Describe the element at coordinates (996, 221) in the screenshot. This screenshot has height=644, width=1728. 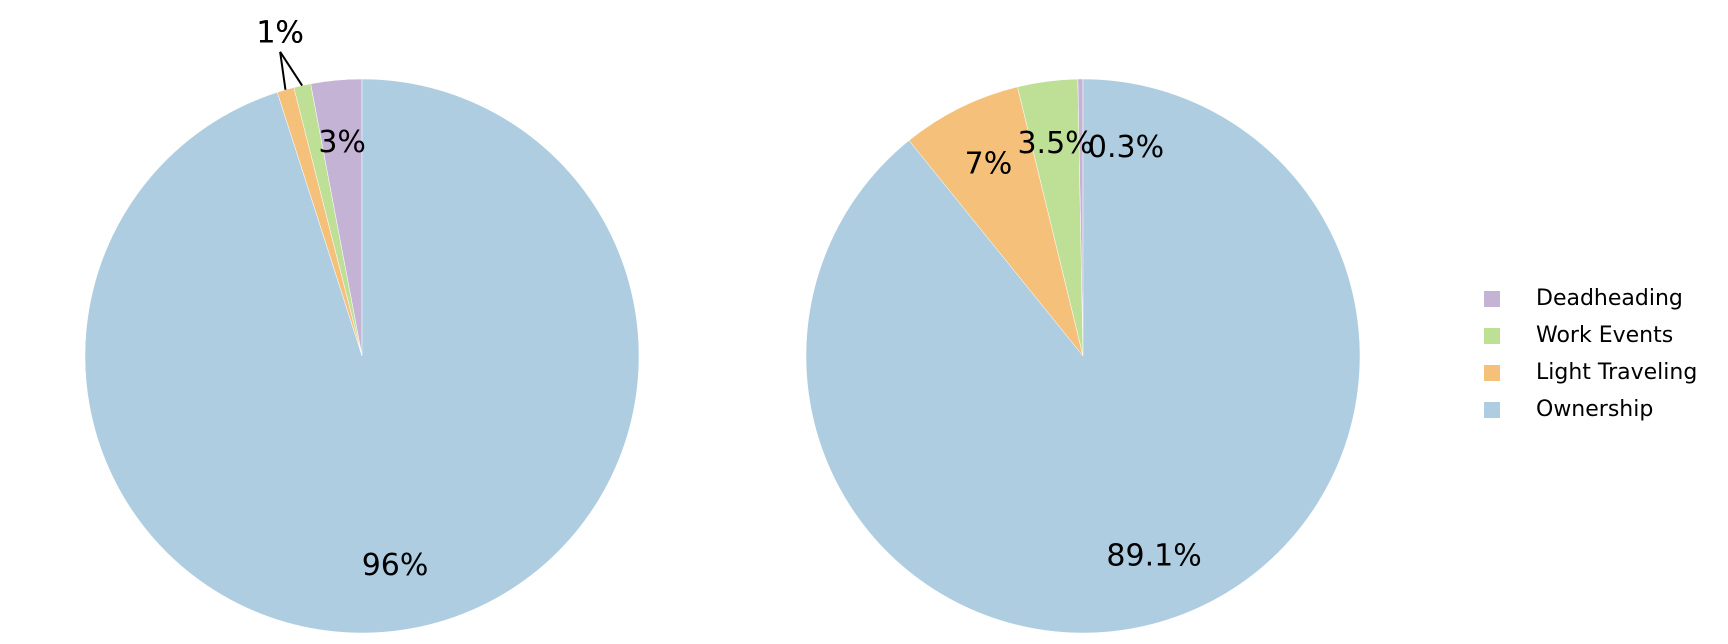
I see `pie-slice` at that location.